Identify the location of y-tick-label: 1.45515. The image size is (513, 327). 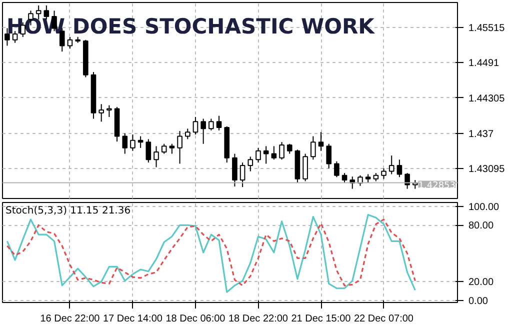
(487, 28).